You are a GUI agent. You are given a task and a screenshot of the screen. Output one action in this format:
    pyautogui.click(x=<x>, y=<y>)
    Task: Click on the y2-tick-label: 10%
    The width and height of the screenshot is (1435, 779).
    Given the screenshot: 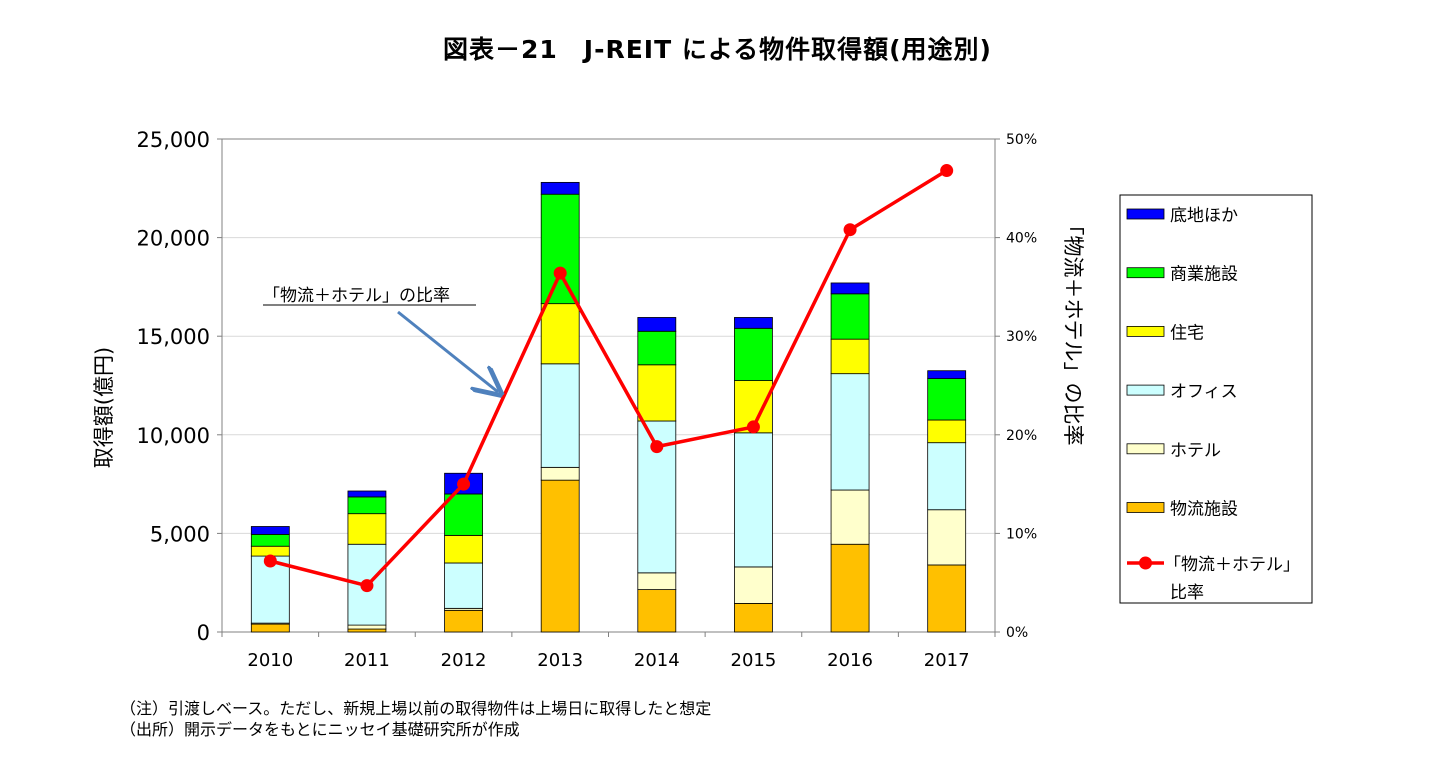 What is the action you would take?
    pyautogui.click(x=1021, y=534)
    